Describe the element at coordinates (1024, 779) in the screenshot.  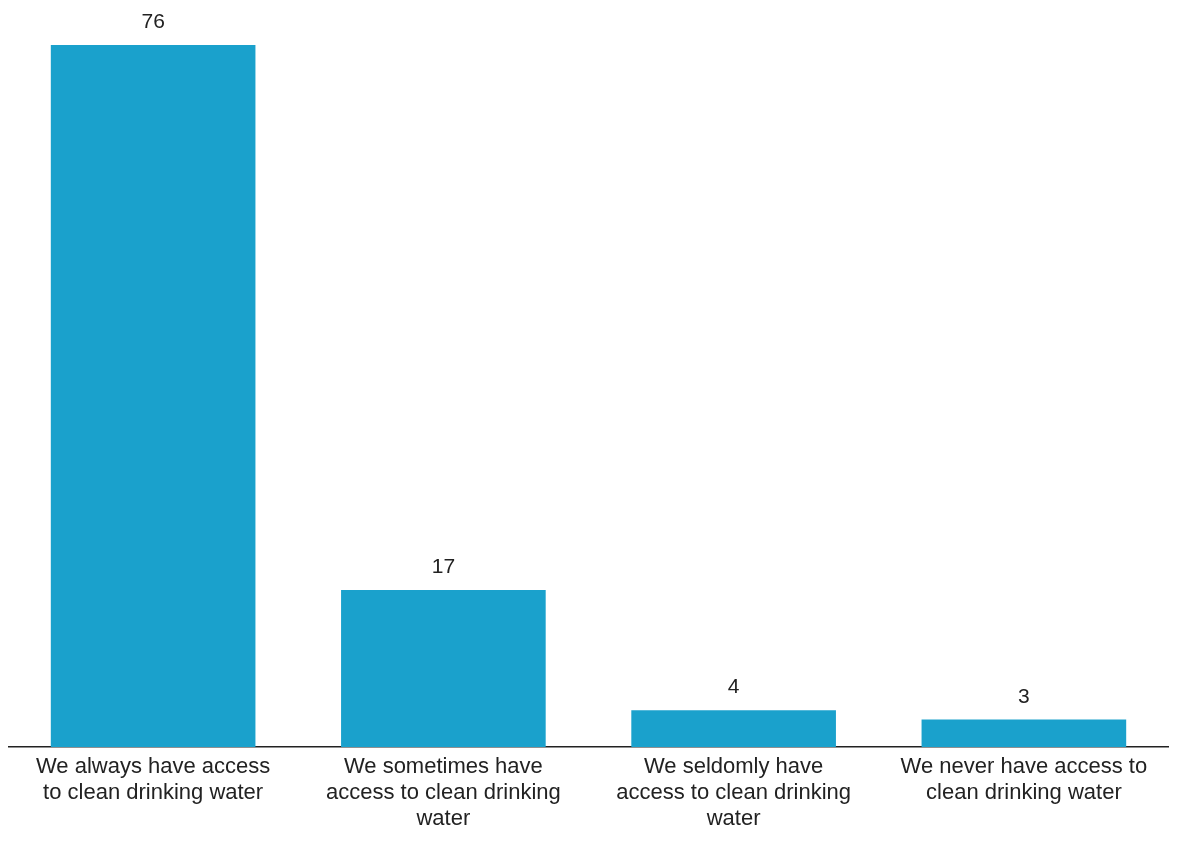
I see `x-tick-label: We never have access to clean drinking water` at that location.